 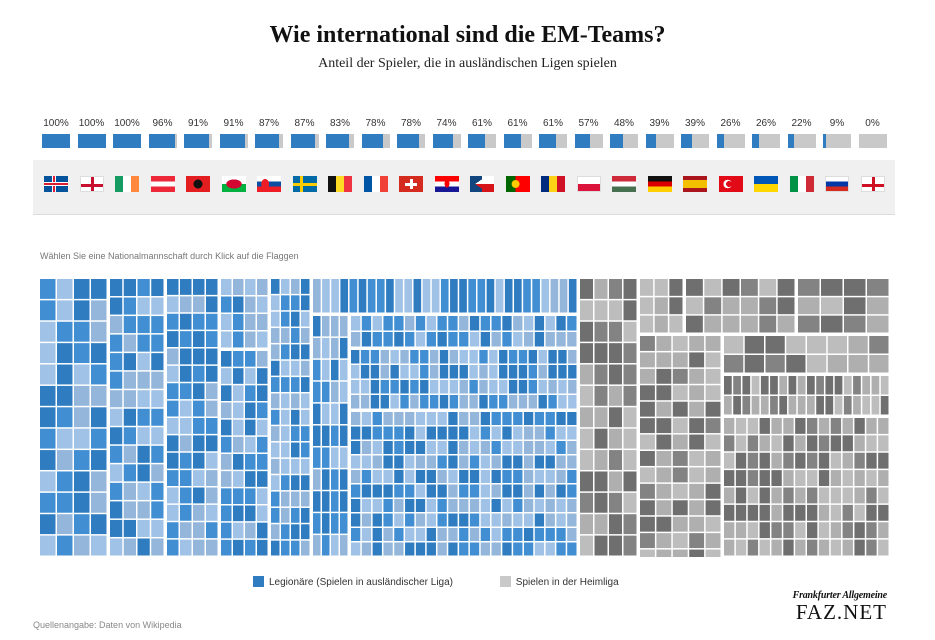 I want to click on romania-flag-icon, so click(x=553, y=184).